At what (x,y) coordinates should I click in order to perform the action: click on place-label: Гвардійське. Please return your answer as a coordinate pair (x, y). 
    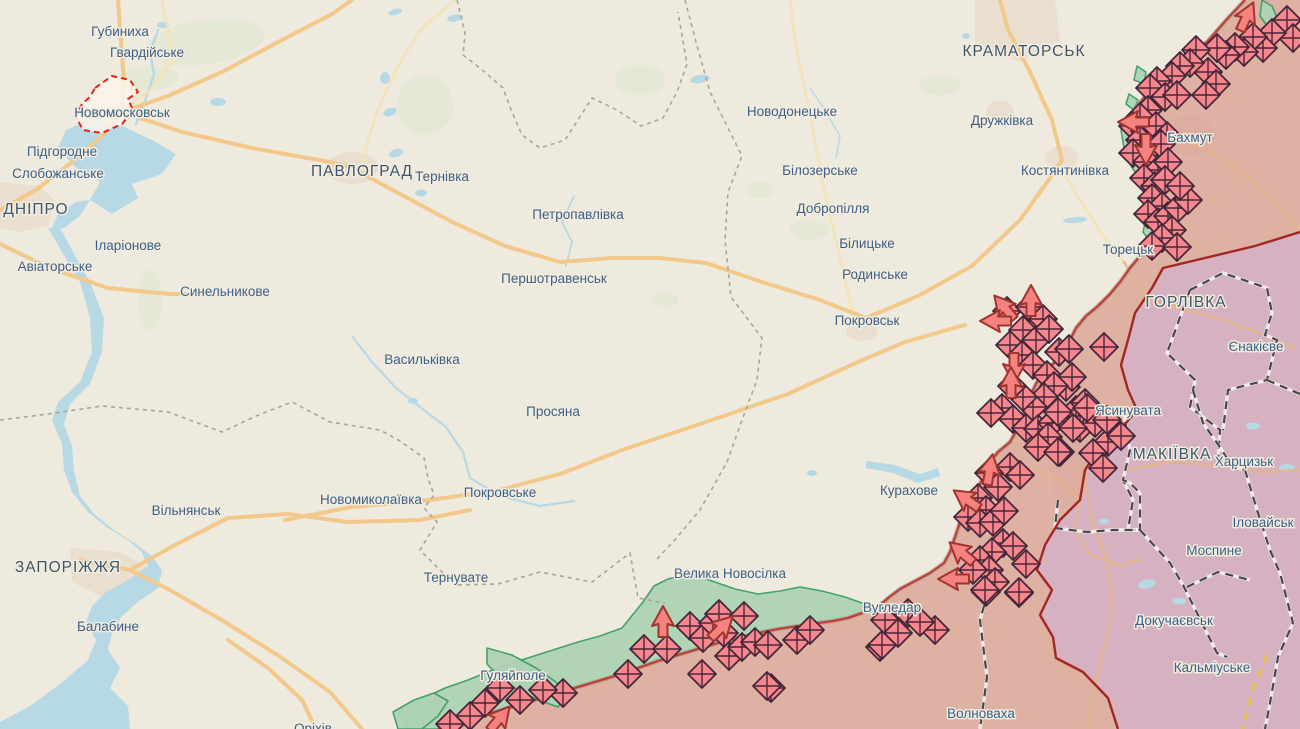
    Looking at the image, I should click on (147, 52).